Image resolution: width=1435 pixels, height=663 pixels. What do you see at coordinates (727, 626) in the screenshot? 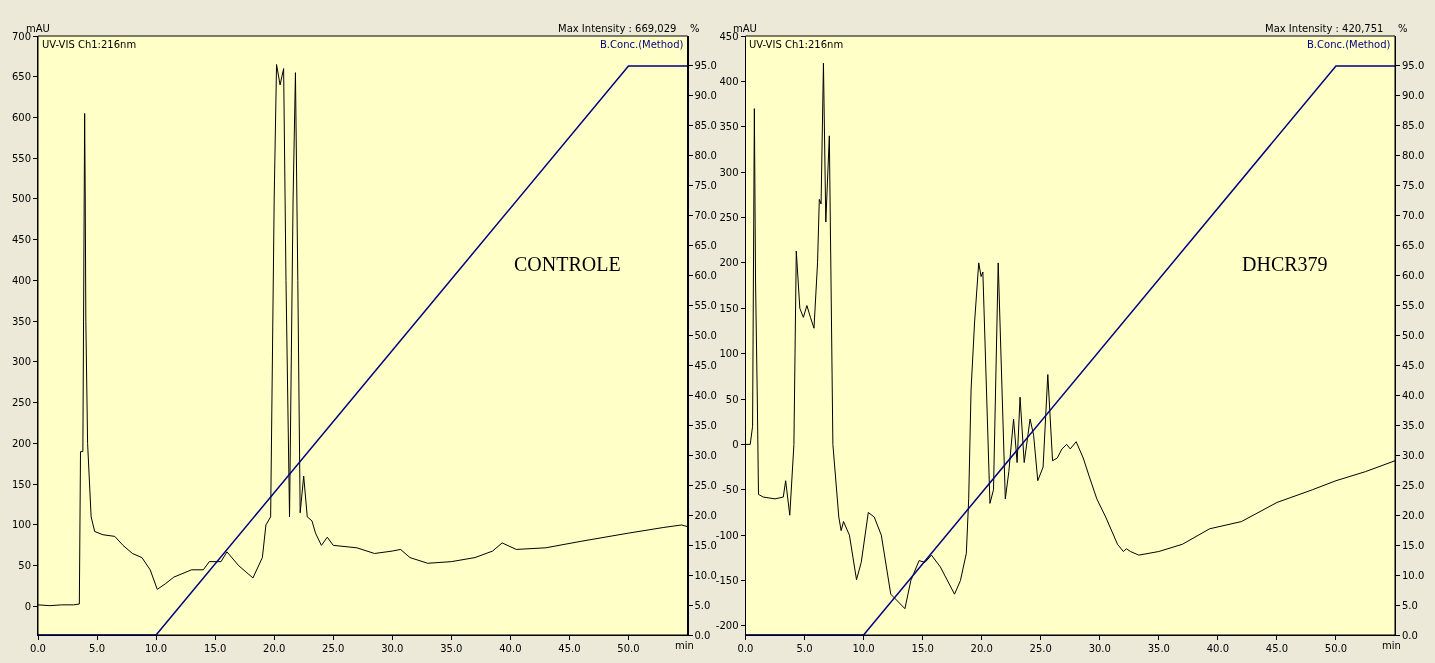
I see `y-tick-label: -200` at bounding box center [727, 626].